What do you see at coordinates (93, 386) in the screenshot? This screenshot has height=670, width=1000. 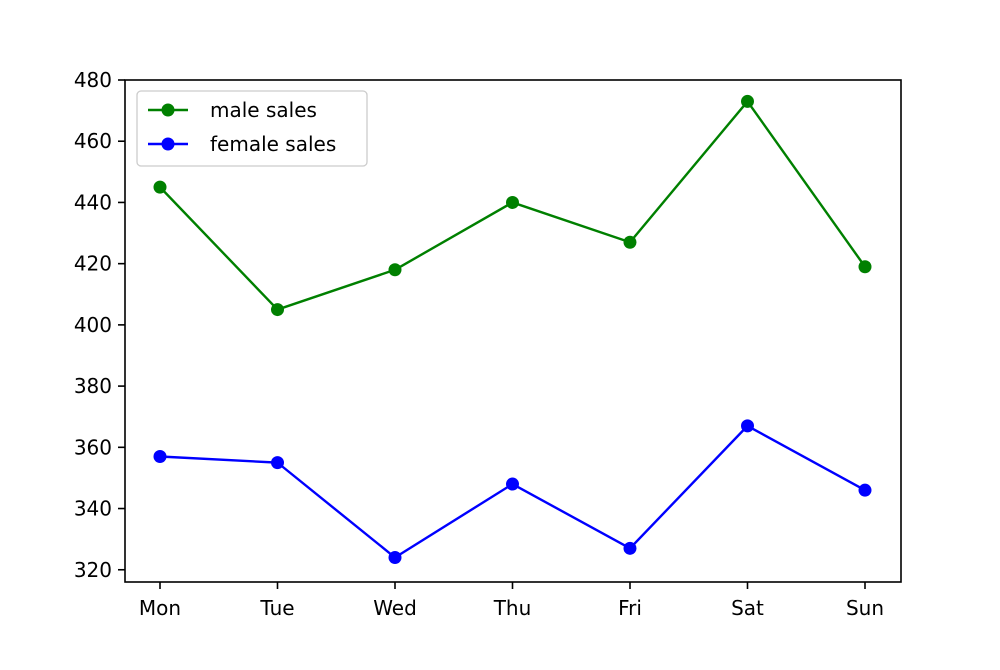 I see `y-tick-label: 380` at bounding box center [93, 386].